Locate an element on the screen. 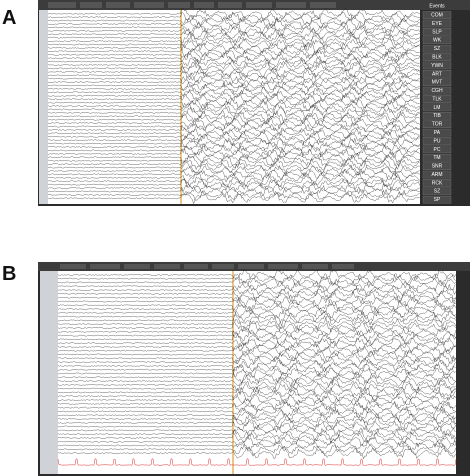 The height and width of the screenshot is (476, 474). event-button-label: TLK is located at coordinates (437, 99).